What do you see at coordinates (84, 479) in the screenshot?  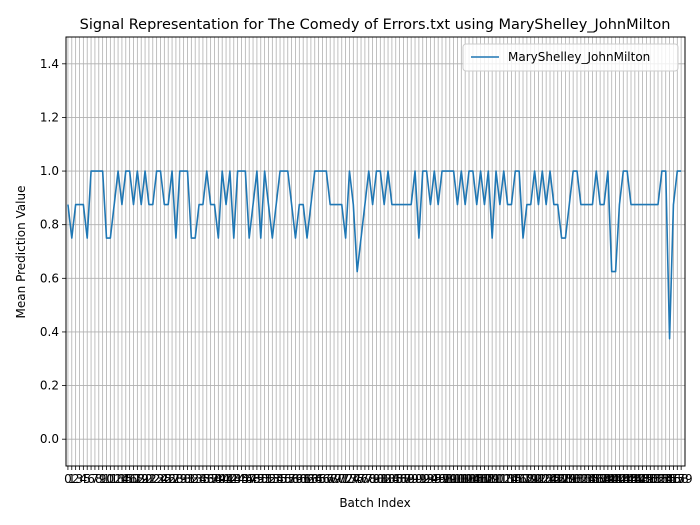 I see `x-tick-label: 4` at bounding box center [84, 479].